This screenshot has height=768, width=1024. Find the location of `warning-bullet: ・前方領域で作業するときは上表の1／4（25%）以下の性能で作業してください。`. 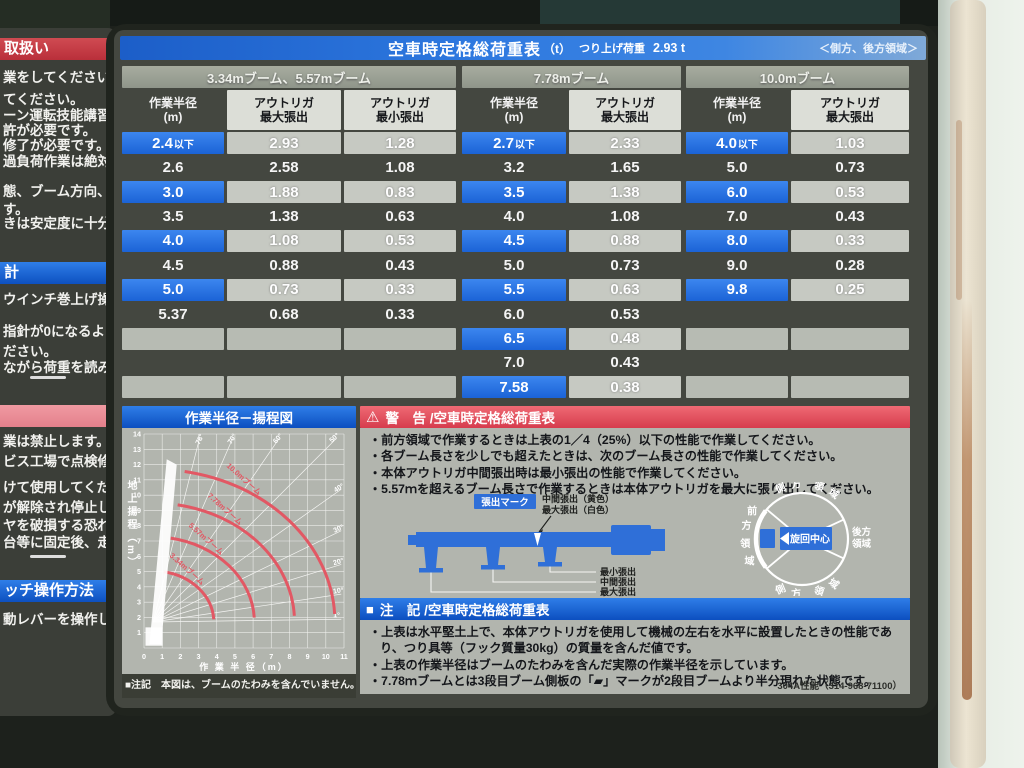

warning-bullet: ・前方領域で作業するときは上表の1／4（25%）以下の性能で作業してください。 is located at coordinates (595, 440).